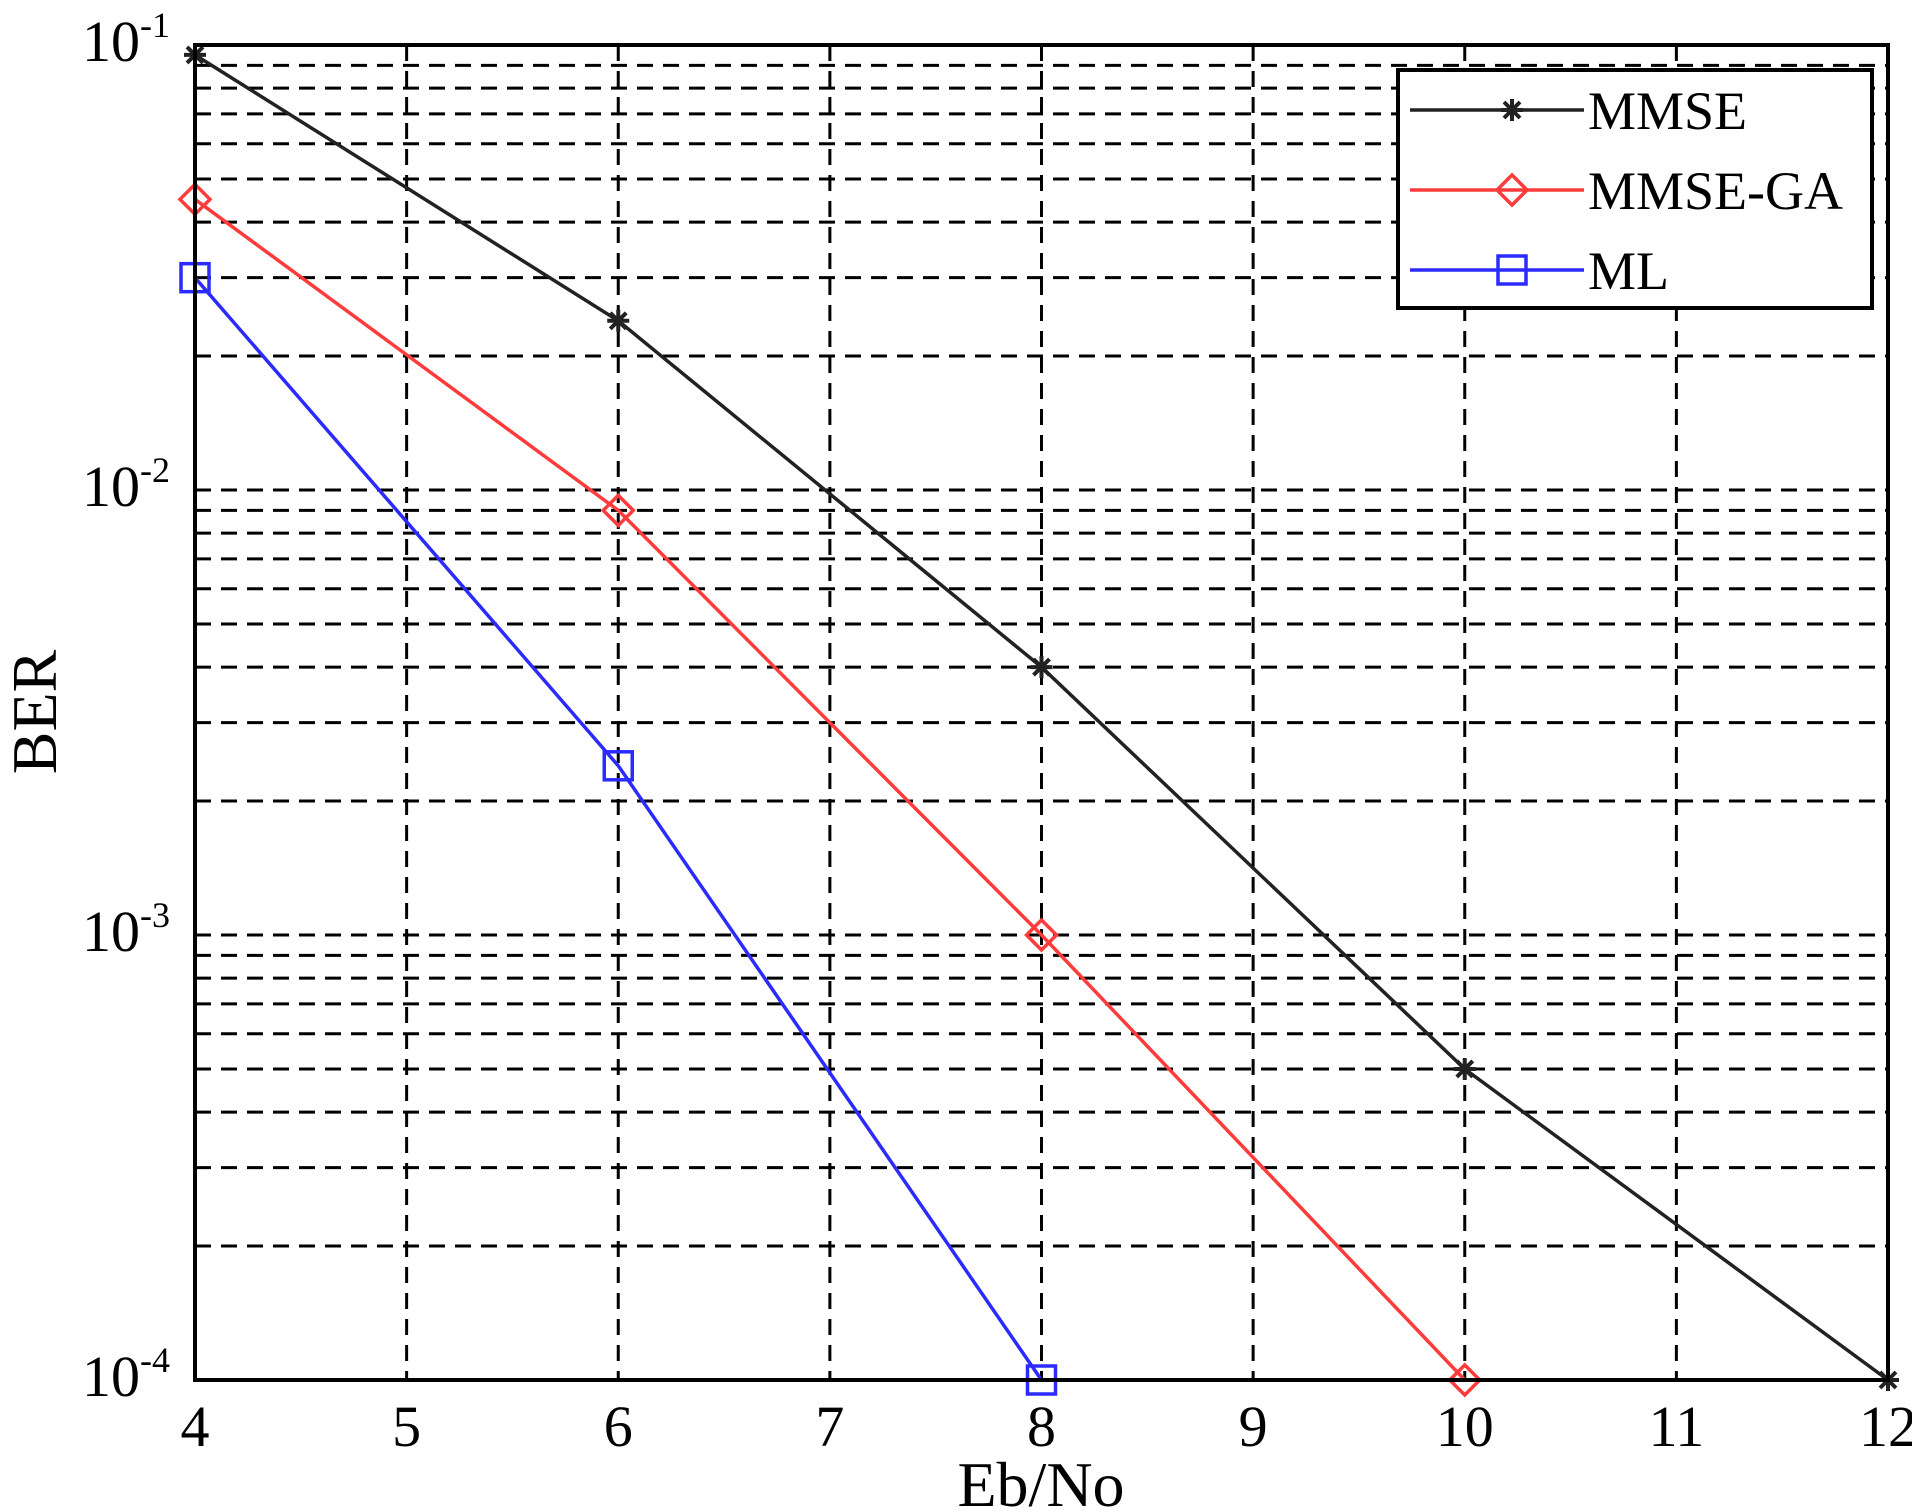 This screenshot has width=1912, height=1512. I want to click on legend-entry-mmse: MMSE, so click(1578, 111).